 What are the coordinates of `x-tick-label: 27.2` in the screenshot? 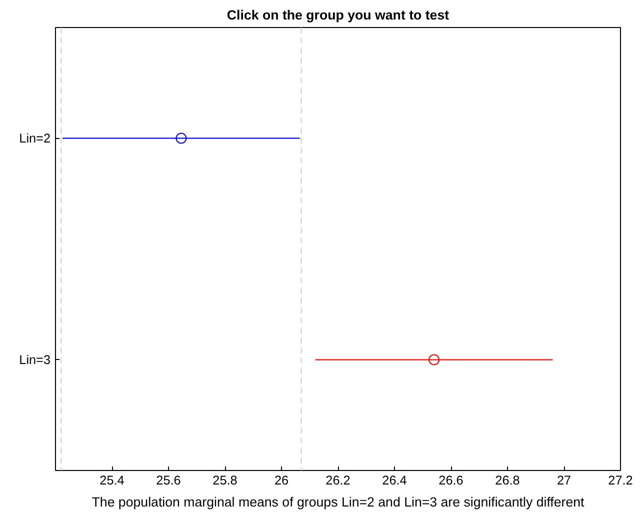 It's located at (620, 481).